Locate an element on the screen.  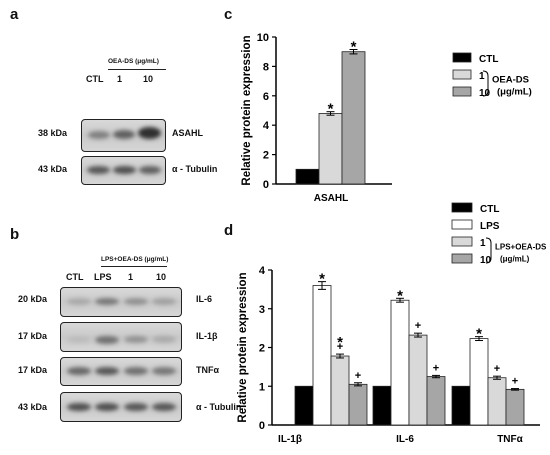
y-tick-label: 1 is located at coordinates (262, 387).